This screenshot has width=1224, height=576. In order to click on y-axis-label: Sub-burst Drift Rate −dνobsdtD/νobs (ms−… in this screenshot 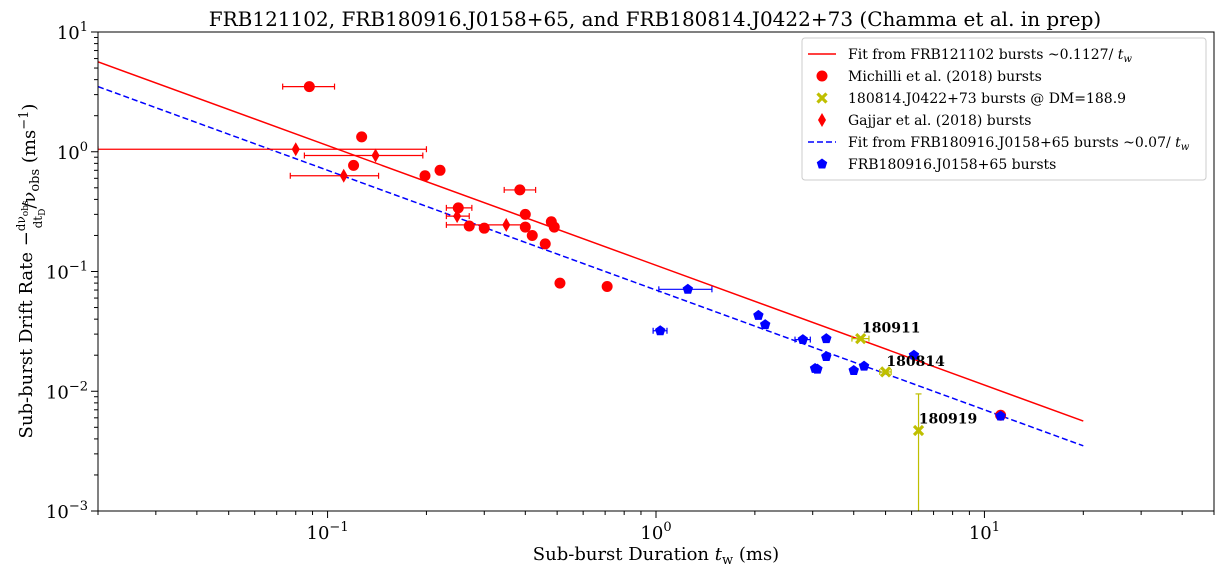, I will do `click(31, 271)`.